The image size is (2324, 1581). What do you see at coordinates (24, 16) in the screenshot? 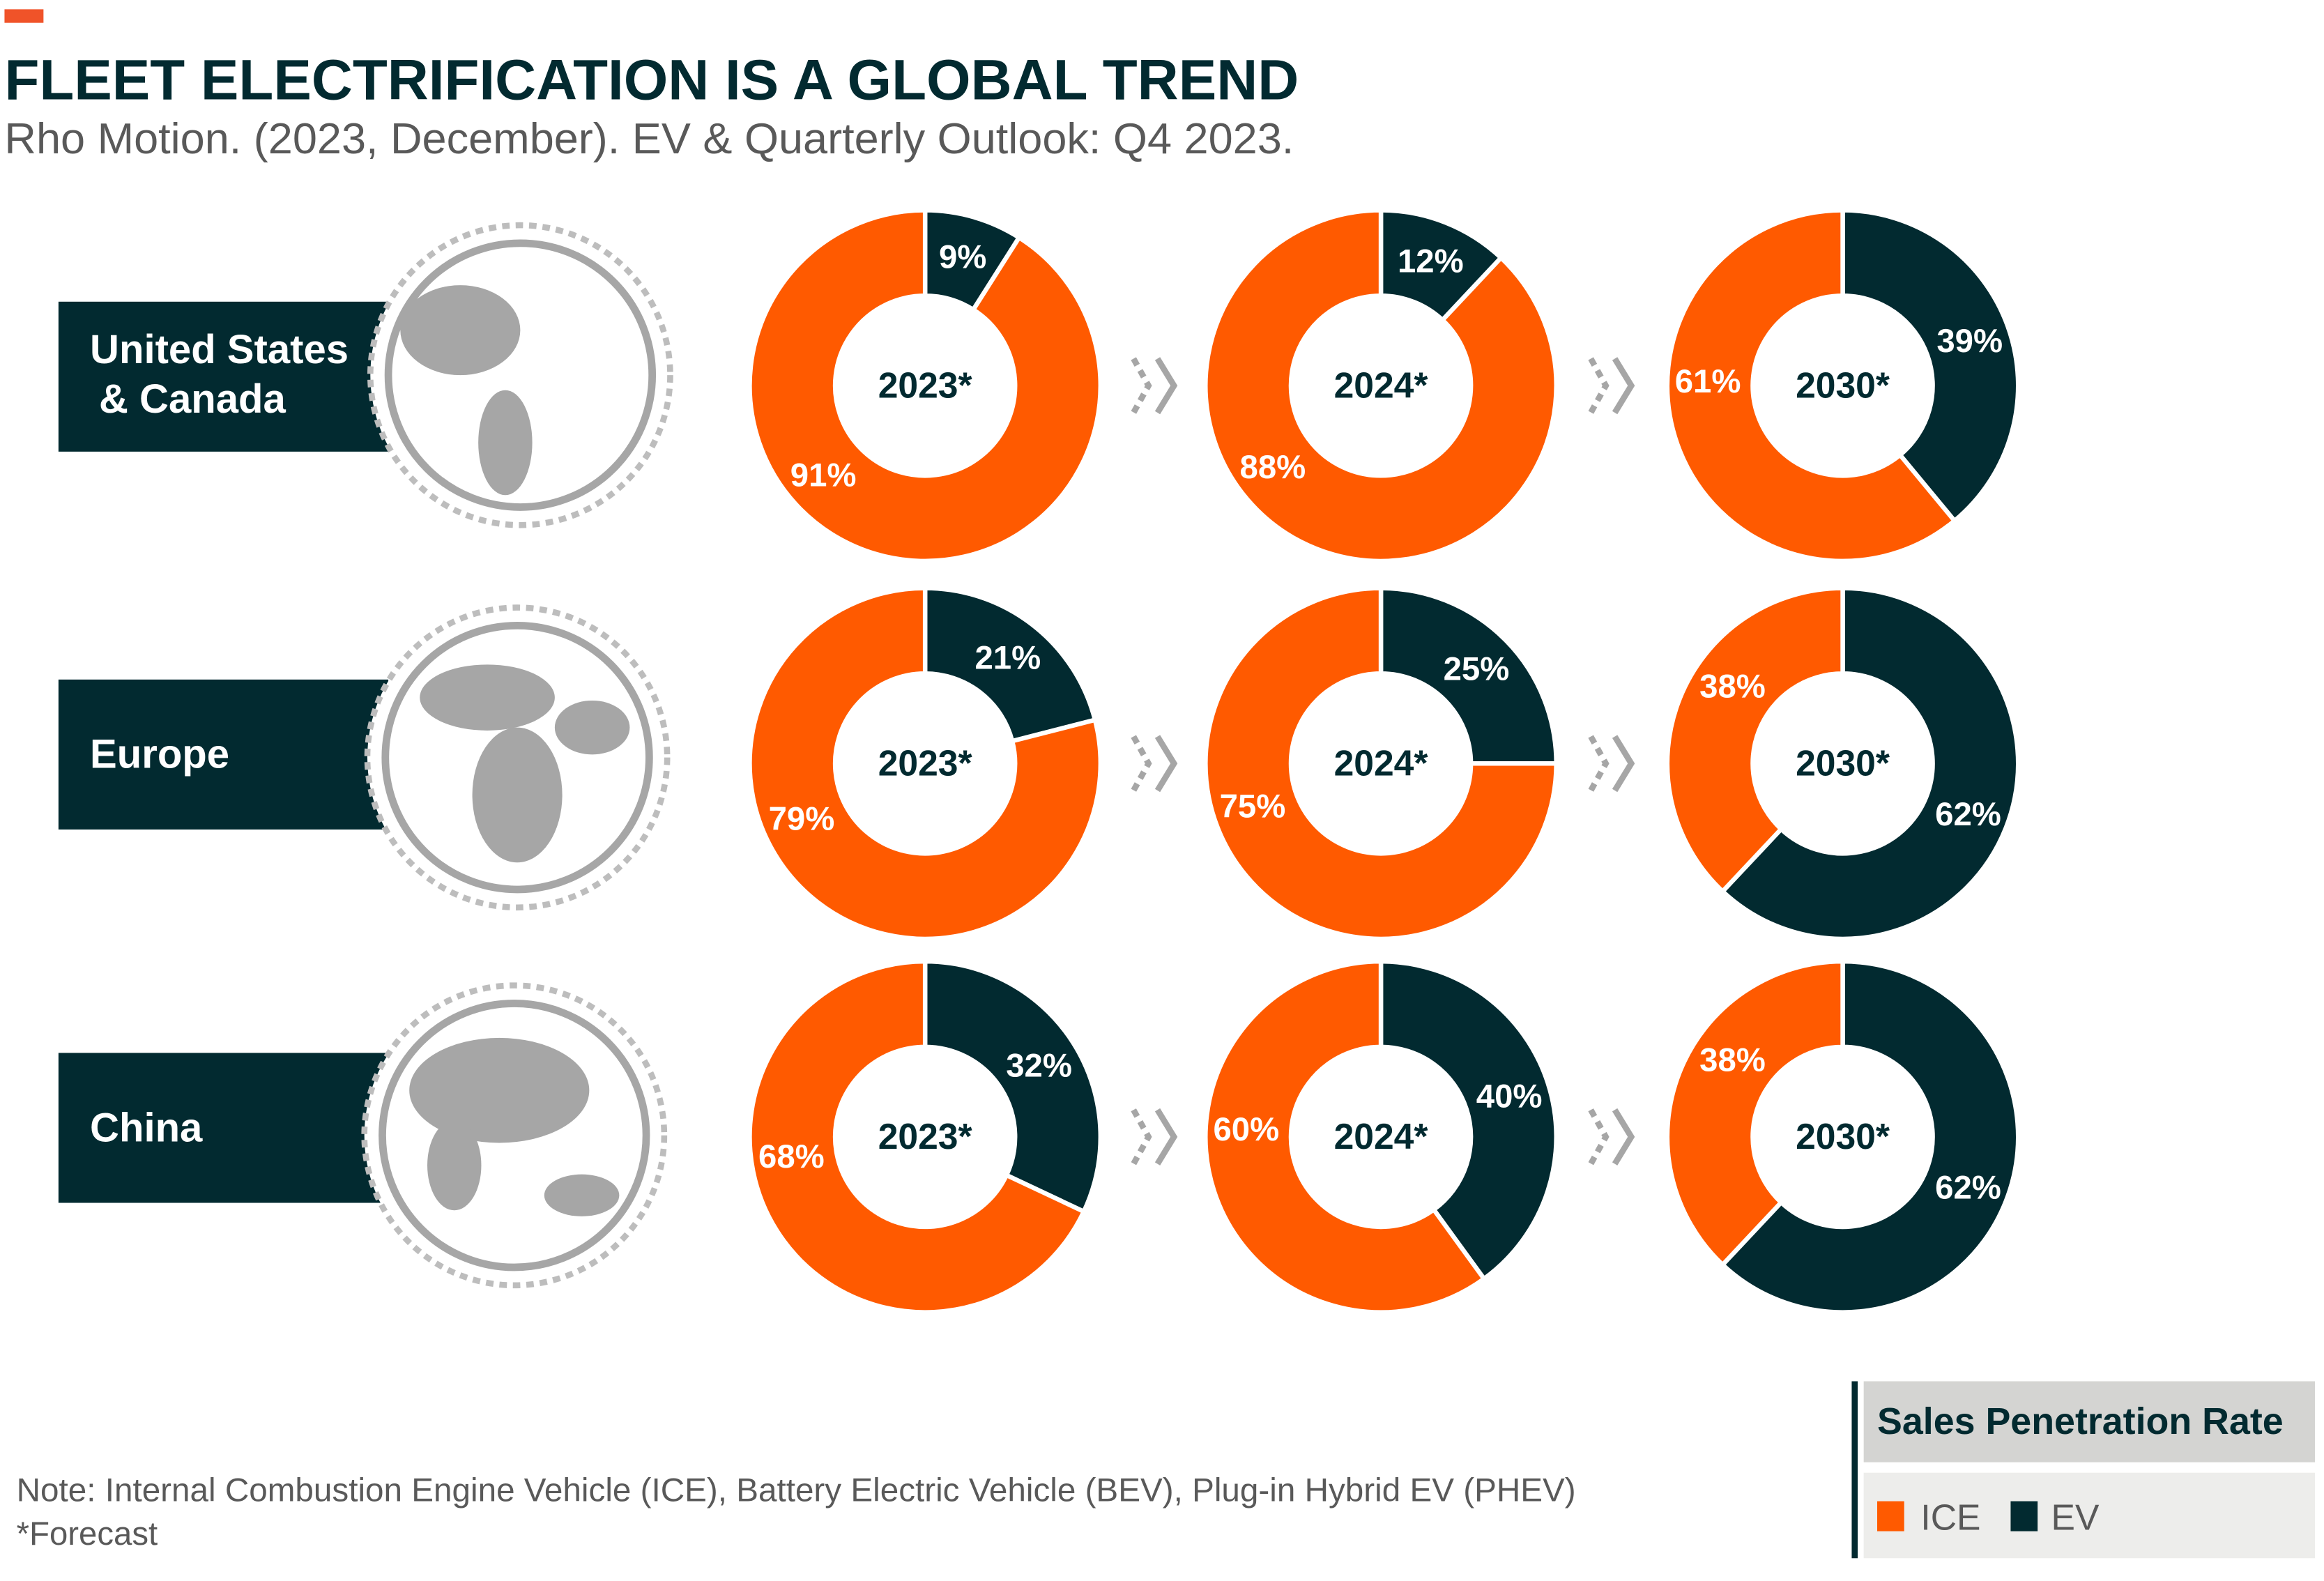
I see `accent-bar` at bounding box center [24, 16].